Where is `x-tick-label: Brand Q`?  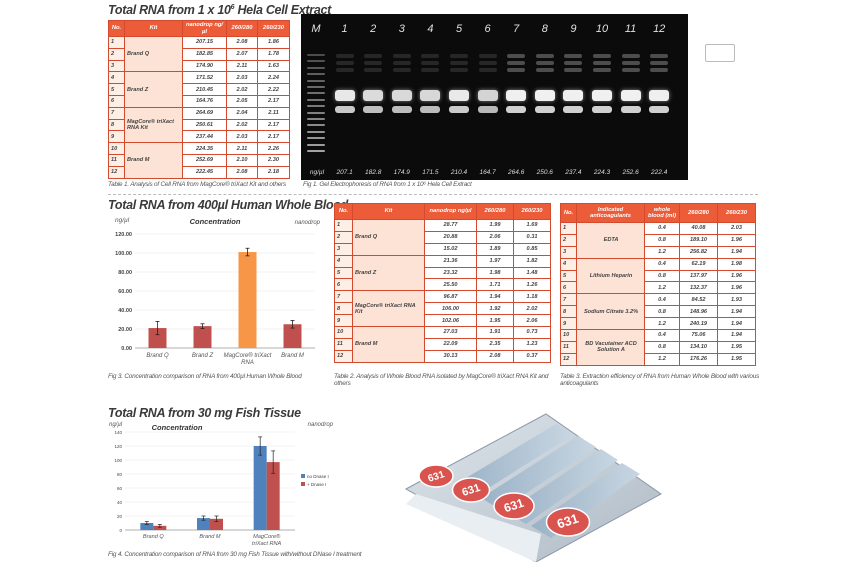
x-tick-label: Brand Q is located at coordinates (153, 537).